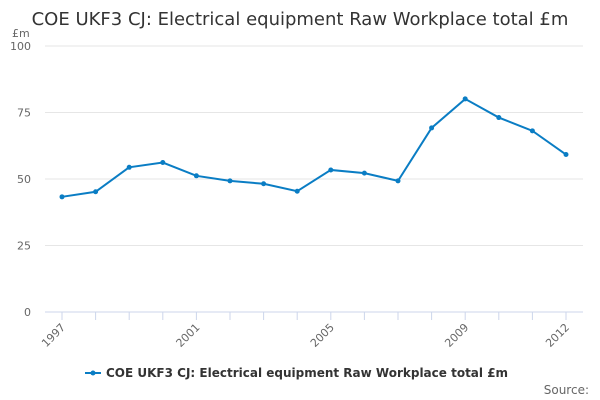  Describe the element at coordinates (557, 335) in the screenshot. I see `x-tick-label: 2012` at that location.